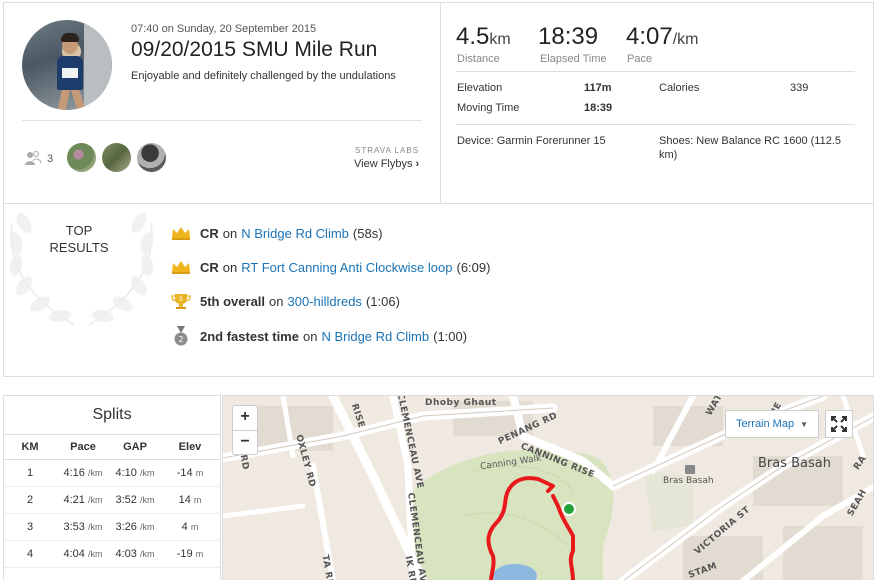  I want to click on split-gap: 4:03 /km, so click(135, 554).